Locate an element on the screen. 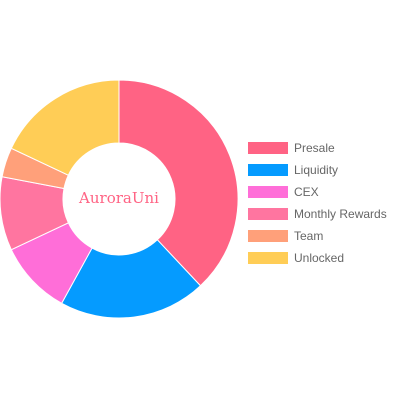  legend-item-monthly-rewards: Monthly Rewards is located at coordinates (317, 214).